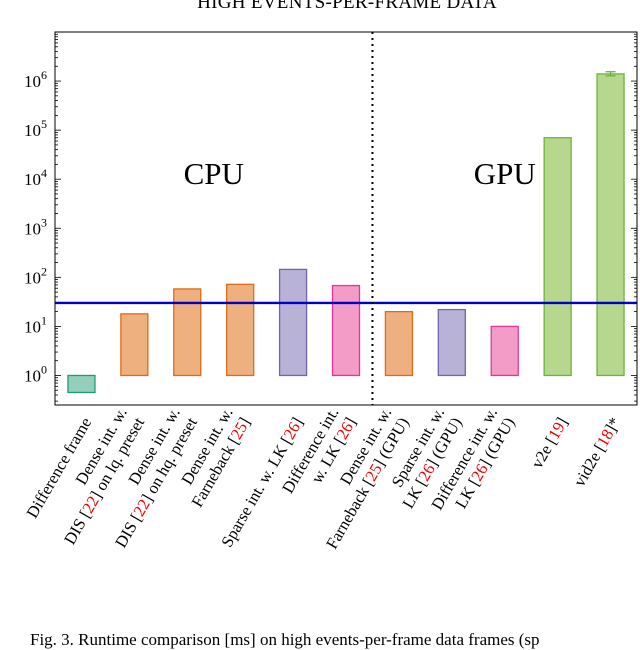  I want to click on y-tick-label: 10⁶, so click(35, 79).